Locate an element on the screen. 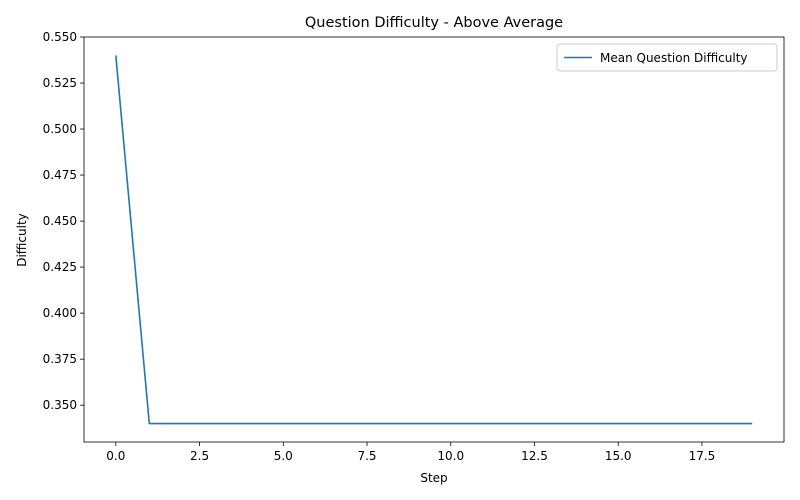  x-tick-label: 0.0 is located at coordinates (115, 456).